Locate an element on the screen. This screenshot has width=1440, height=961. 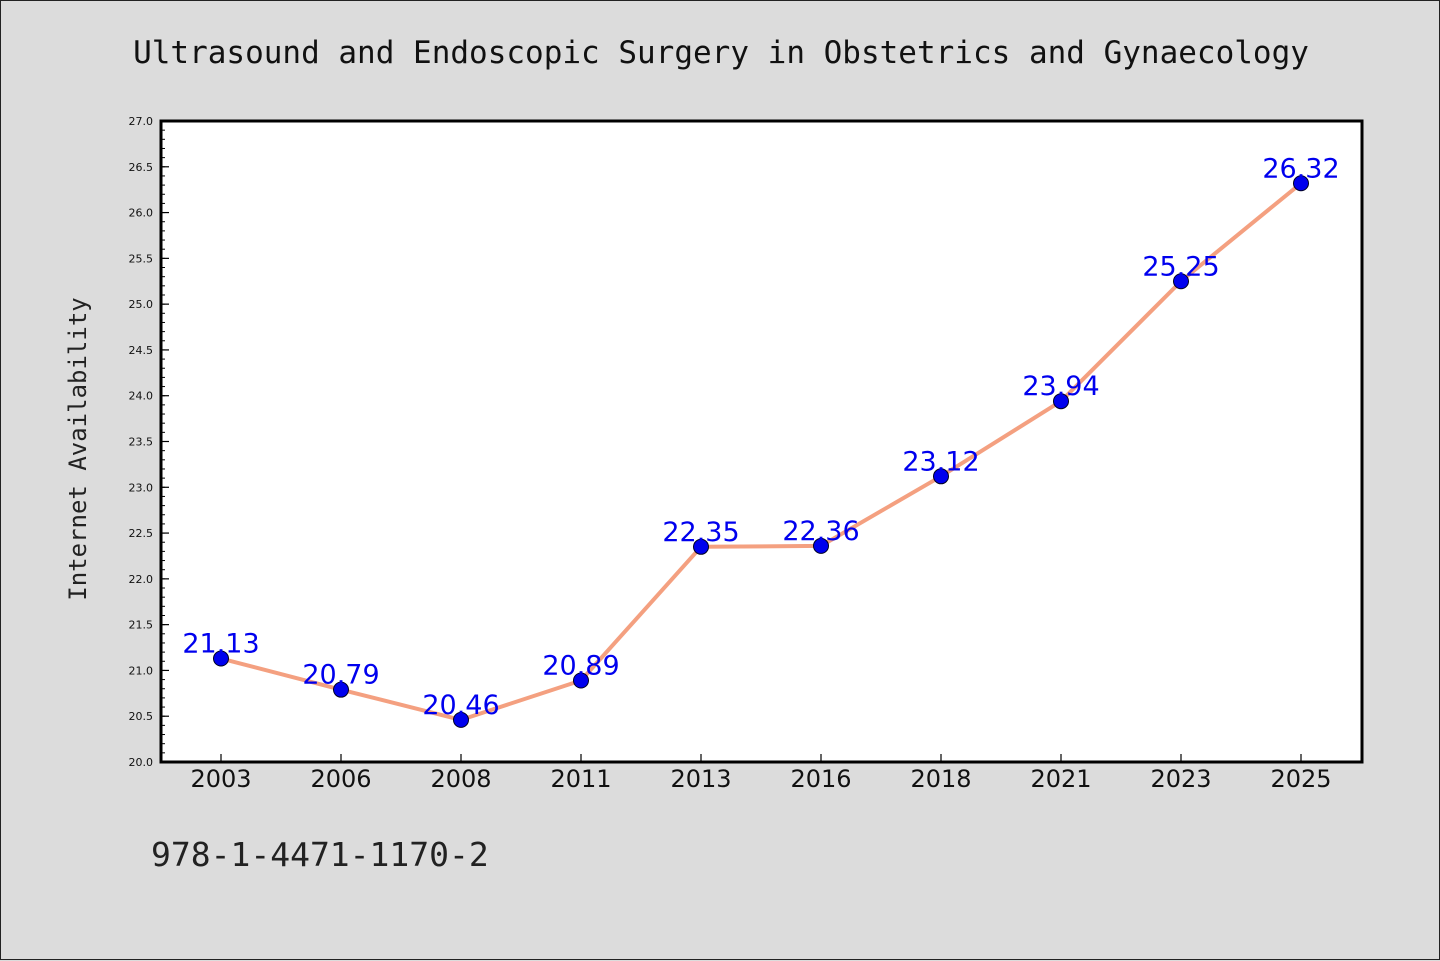
x-tick-label: 2016 is located at coordinates (820, 779).